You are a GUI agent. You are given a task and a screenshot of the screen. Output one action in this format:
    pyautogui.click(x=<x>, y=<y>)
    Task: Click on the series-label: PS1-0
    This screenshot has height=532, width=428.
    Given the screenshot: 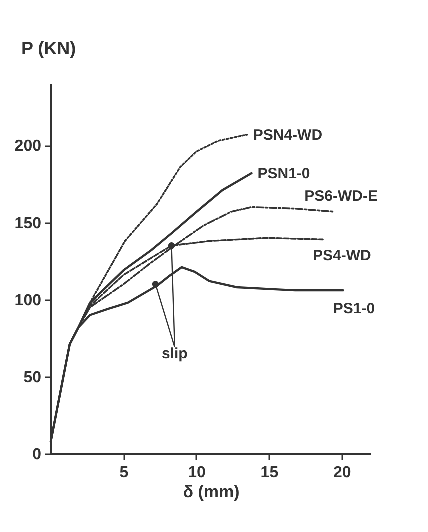 What is the action you would take?
    pyautogui.click(x=354, y=309)
    